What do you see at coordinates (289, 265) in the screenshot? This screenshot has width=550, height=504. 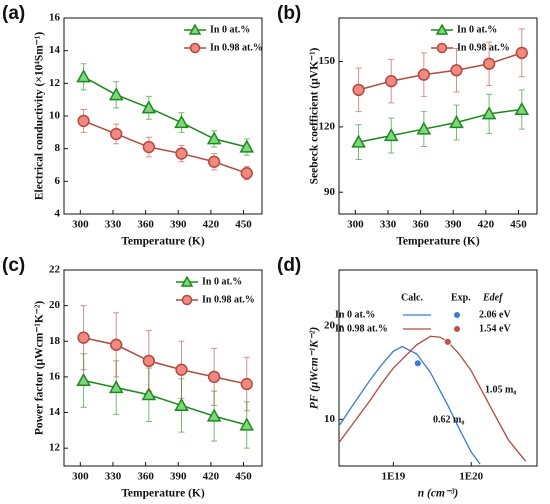 I see `panel-label: (d)` at bounding box center [289, 265].